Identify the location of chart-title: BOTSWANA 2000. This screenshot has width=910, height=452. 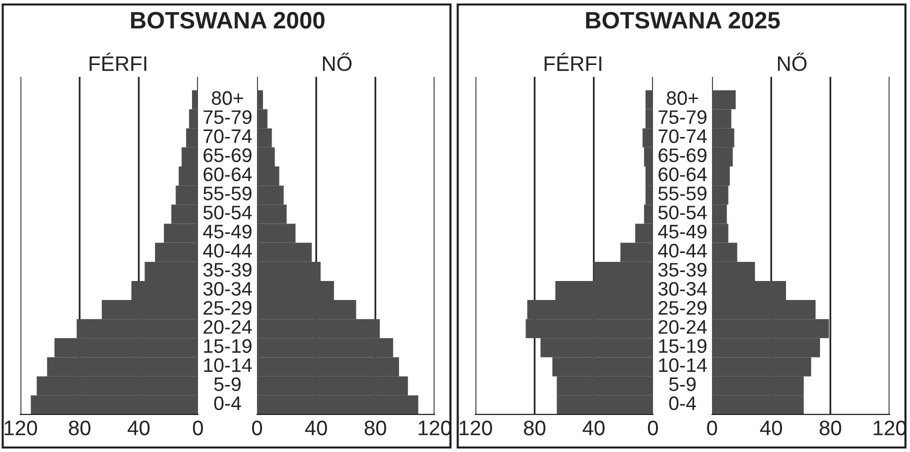
(227, 20).